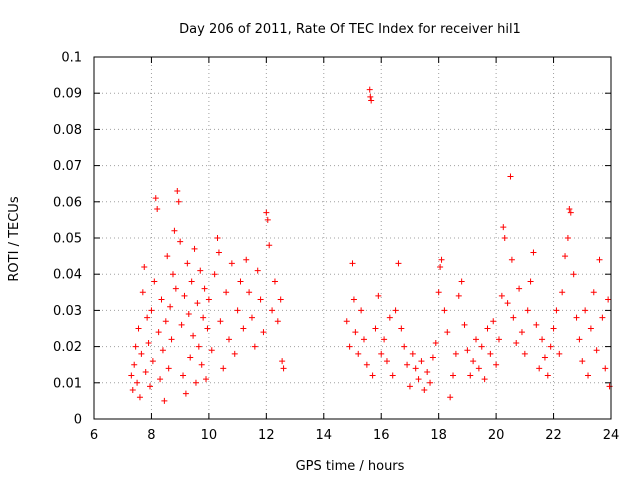 This screenshot has height=480, width=640. What do you see at coordinates (438, 435) in the screenshot?
I see `x-tick-label: 18` at bounding box center [438, 435].